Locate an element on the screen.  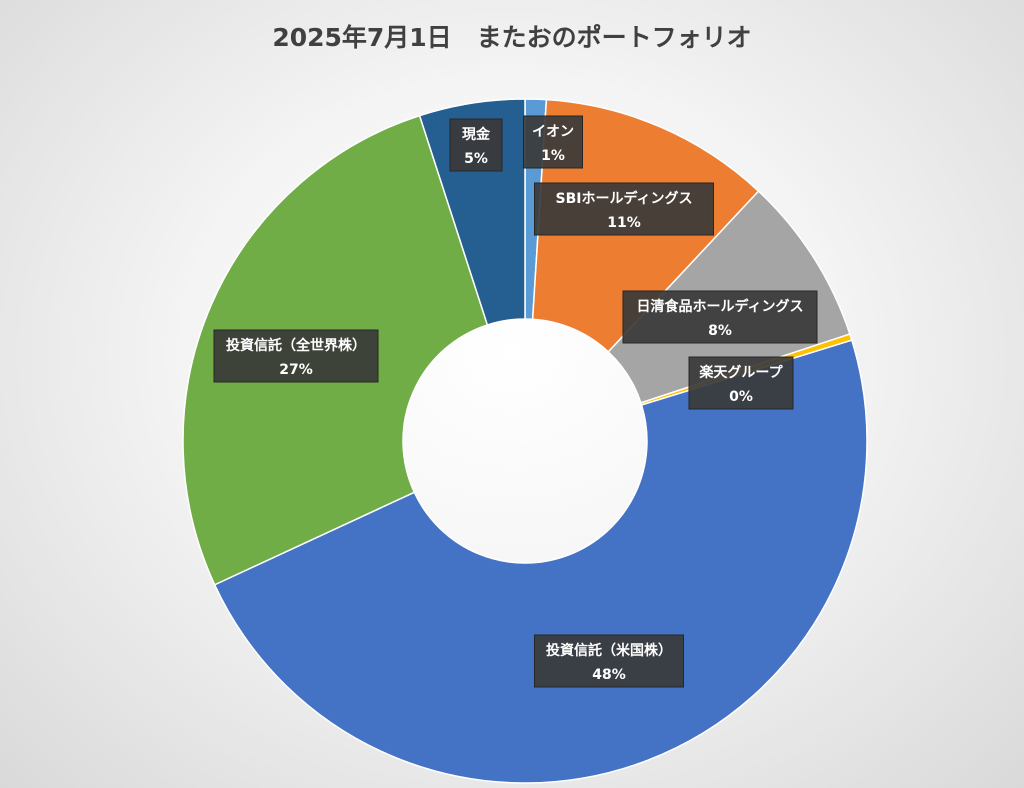
data-label-6: 現金 5% is located at coordinates (476, 145).